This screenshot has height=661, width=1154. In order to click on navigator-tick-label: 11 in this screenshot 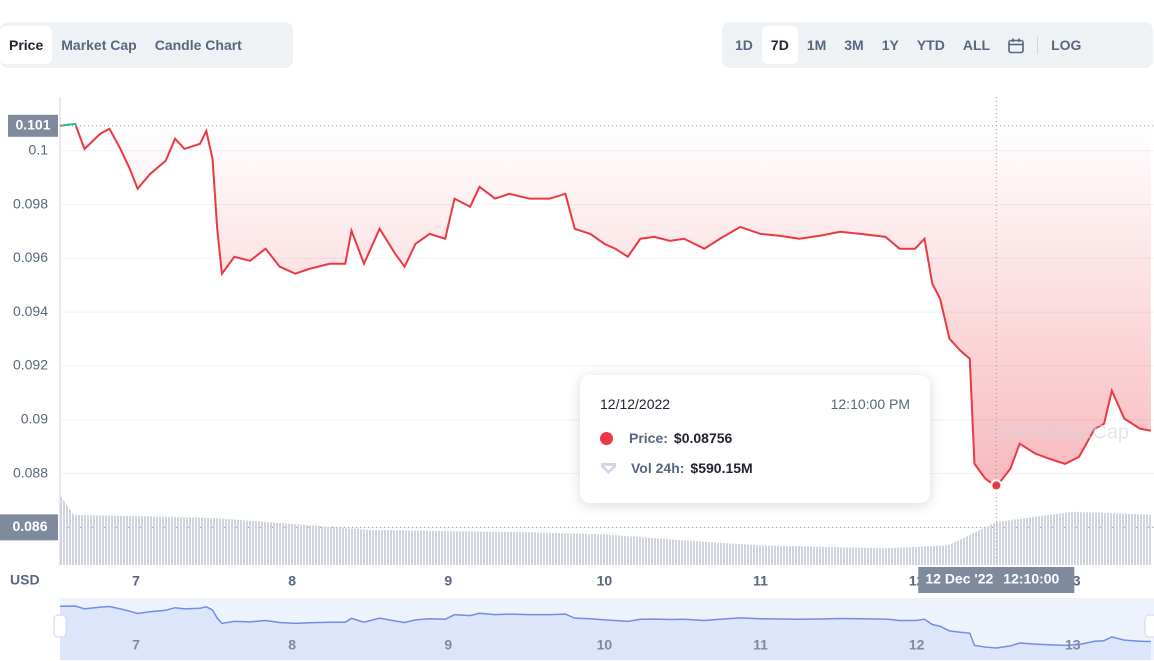, I will do `click(760, 645)`.